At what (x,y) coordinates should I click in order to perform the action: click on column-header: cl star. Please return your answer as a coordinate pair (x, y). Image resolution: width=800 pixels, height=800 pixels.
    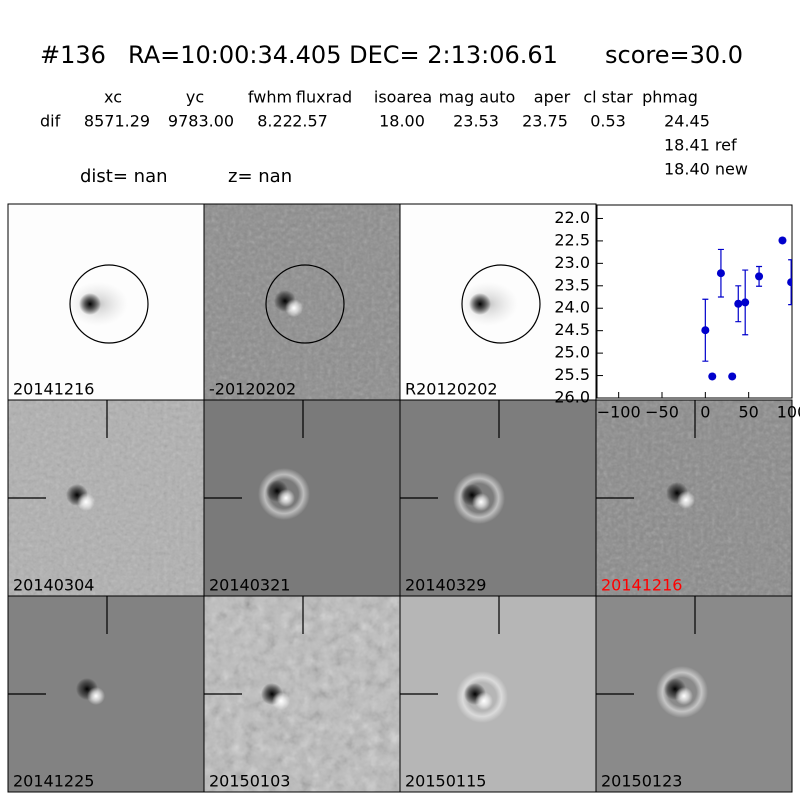
    Looking at the image, I should click on (608, 97).